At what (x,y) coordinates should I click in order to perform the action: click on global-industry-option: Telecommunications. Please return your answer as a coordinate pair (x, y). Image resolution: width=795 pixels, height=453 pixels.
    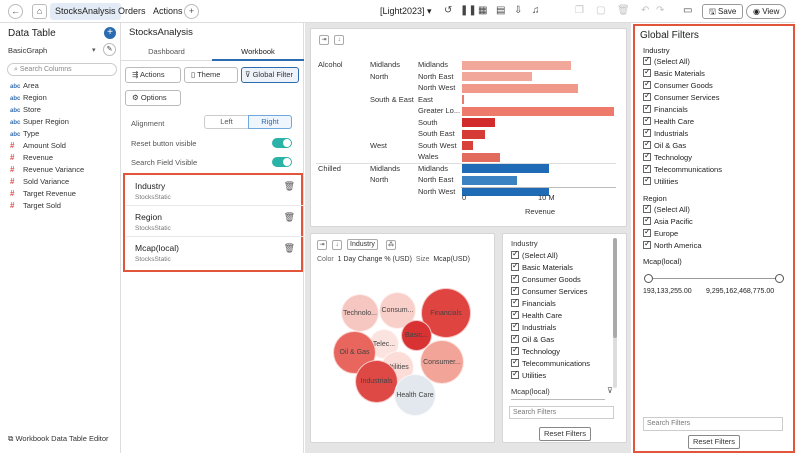
    Looking at the image, I should click on (682, 169).